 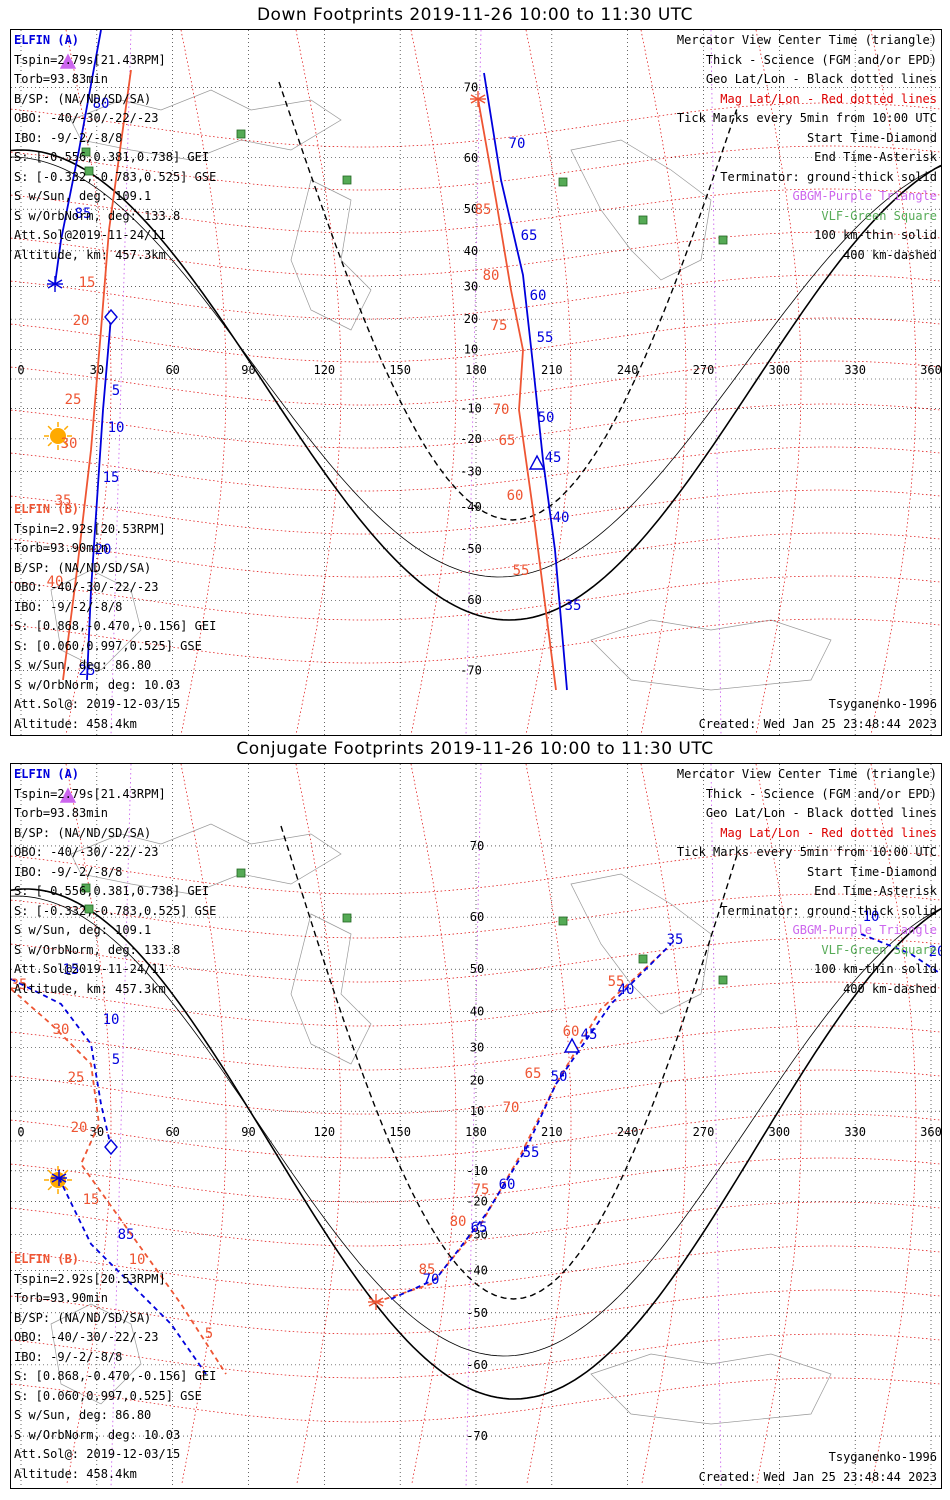 I want to click on elfin-a-track-mid-label: 65, so click(x=533, y=1074).